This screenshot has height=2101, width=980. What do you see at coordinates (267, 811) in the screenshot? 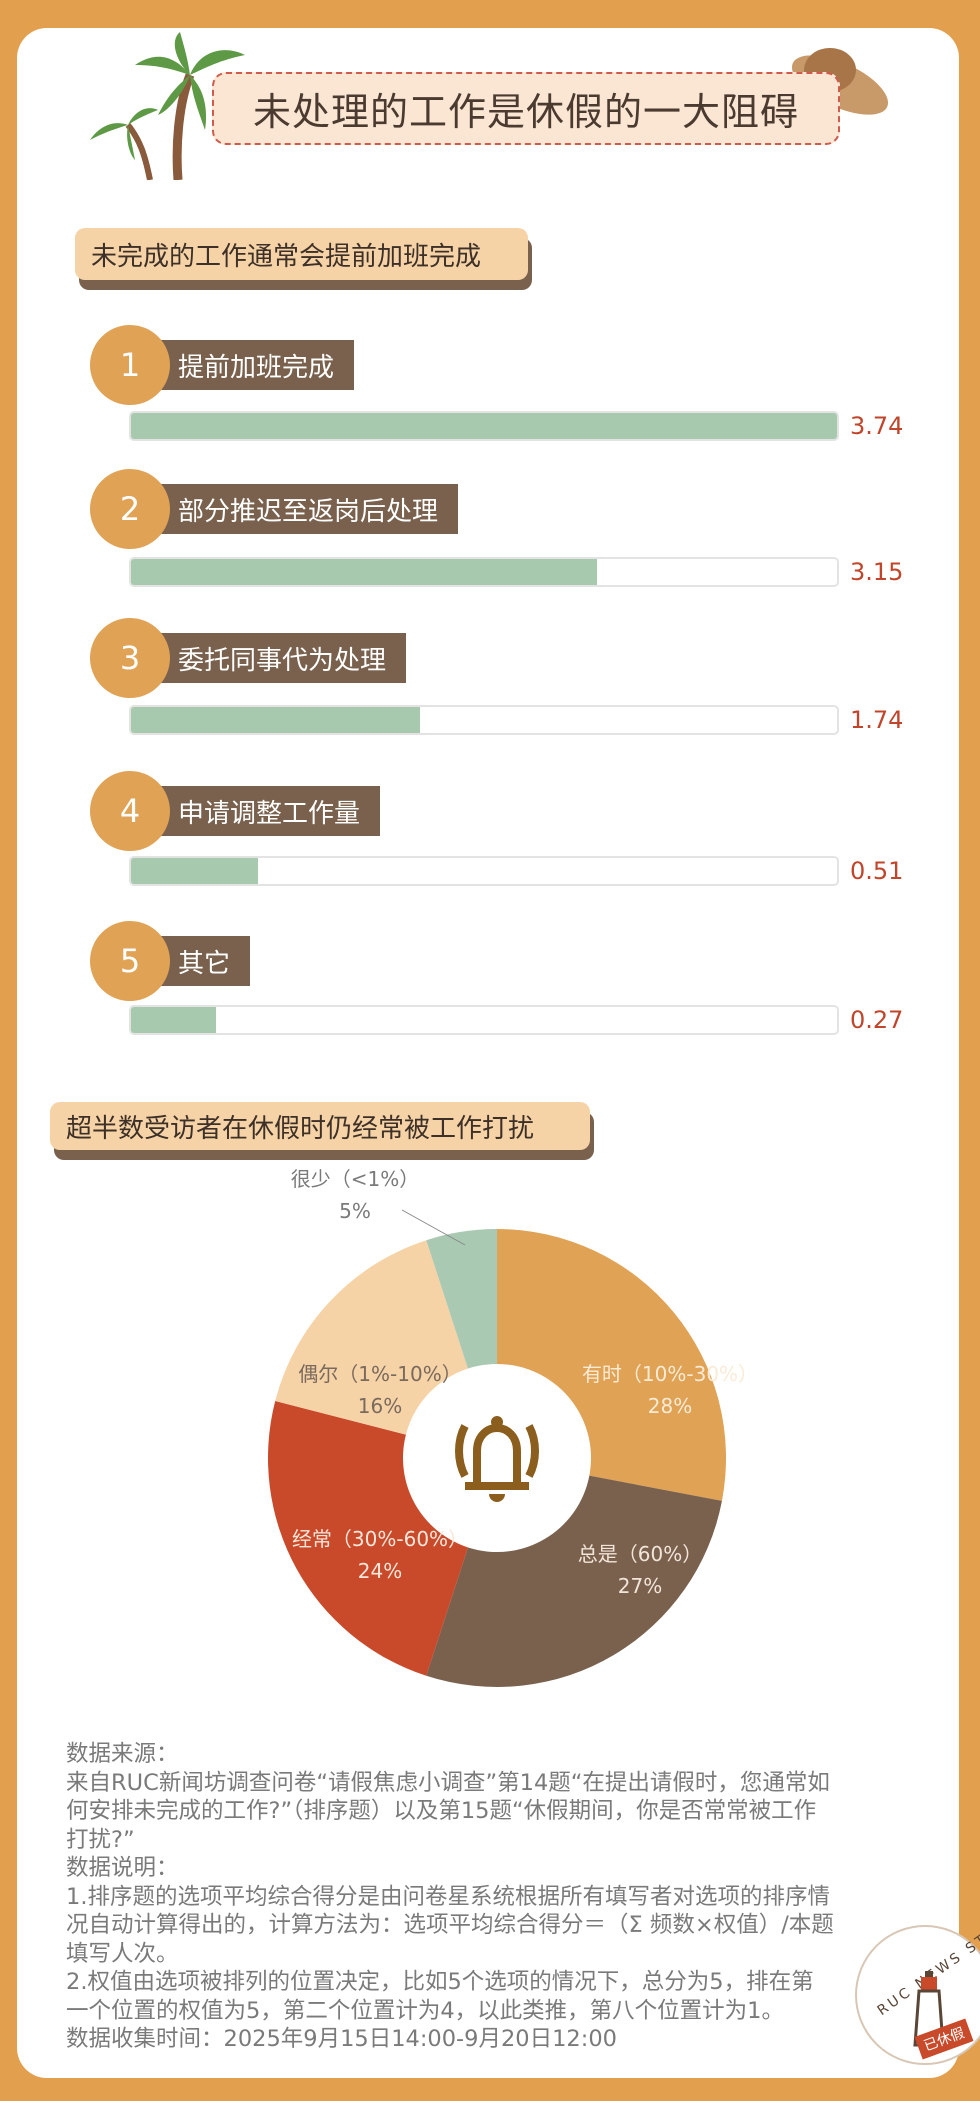
I see `item-label: 申请调整工作量` at bounding box center [267, 811].